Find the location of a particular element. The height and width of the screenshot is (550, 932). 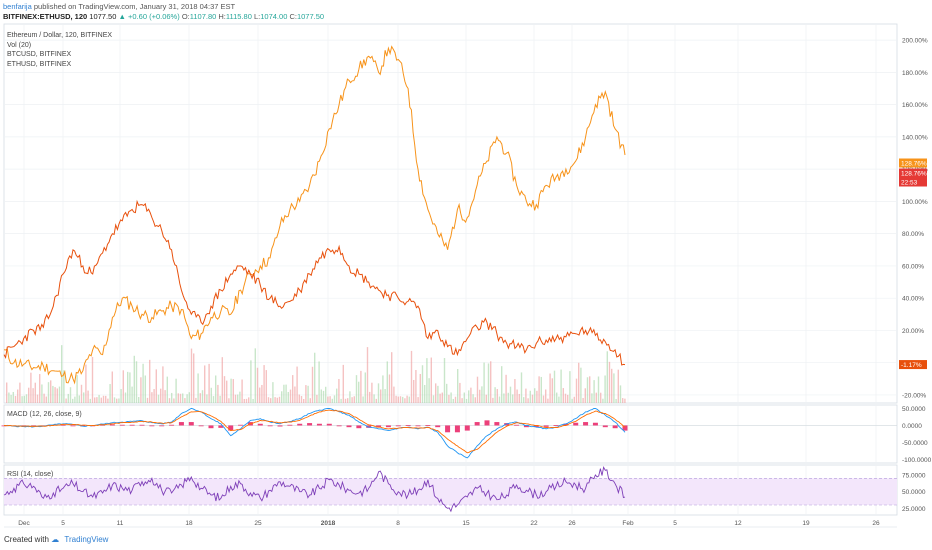

btc-value-label-bg is located at coordinates (913, 365).